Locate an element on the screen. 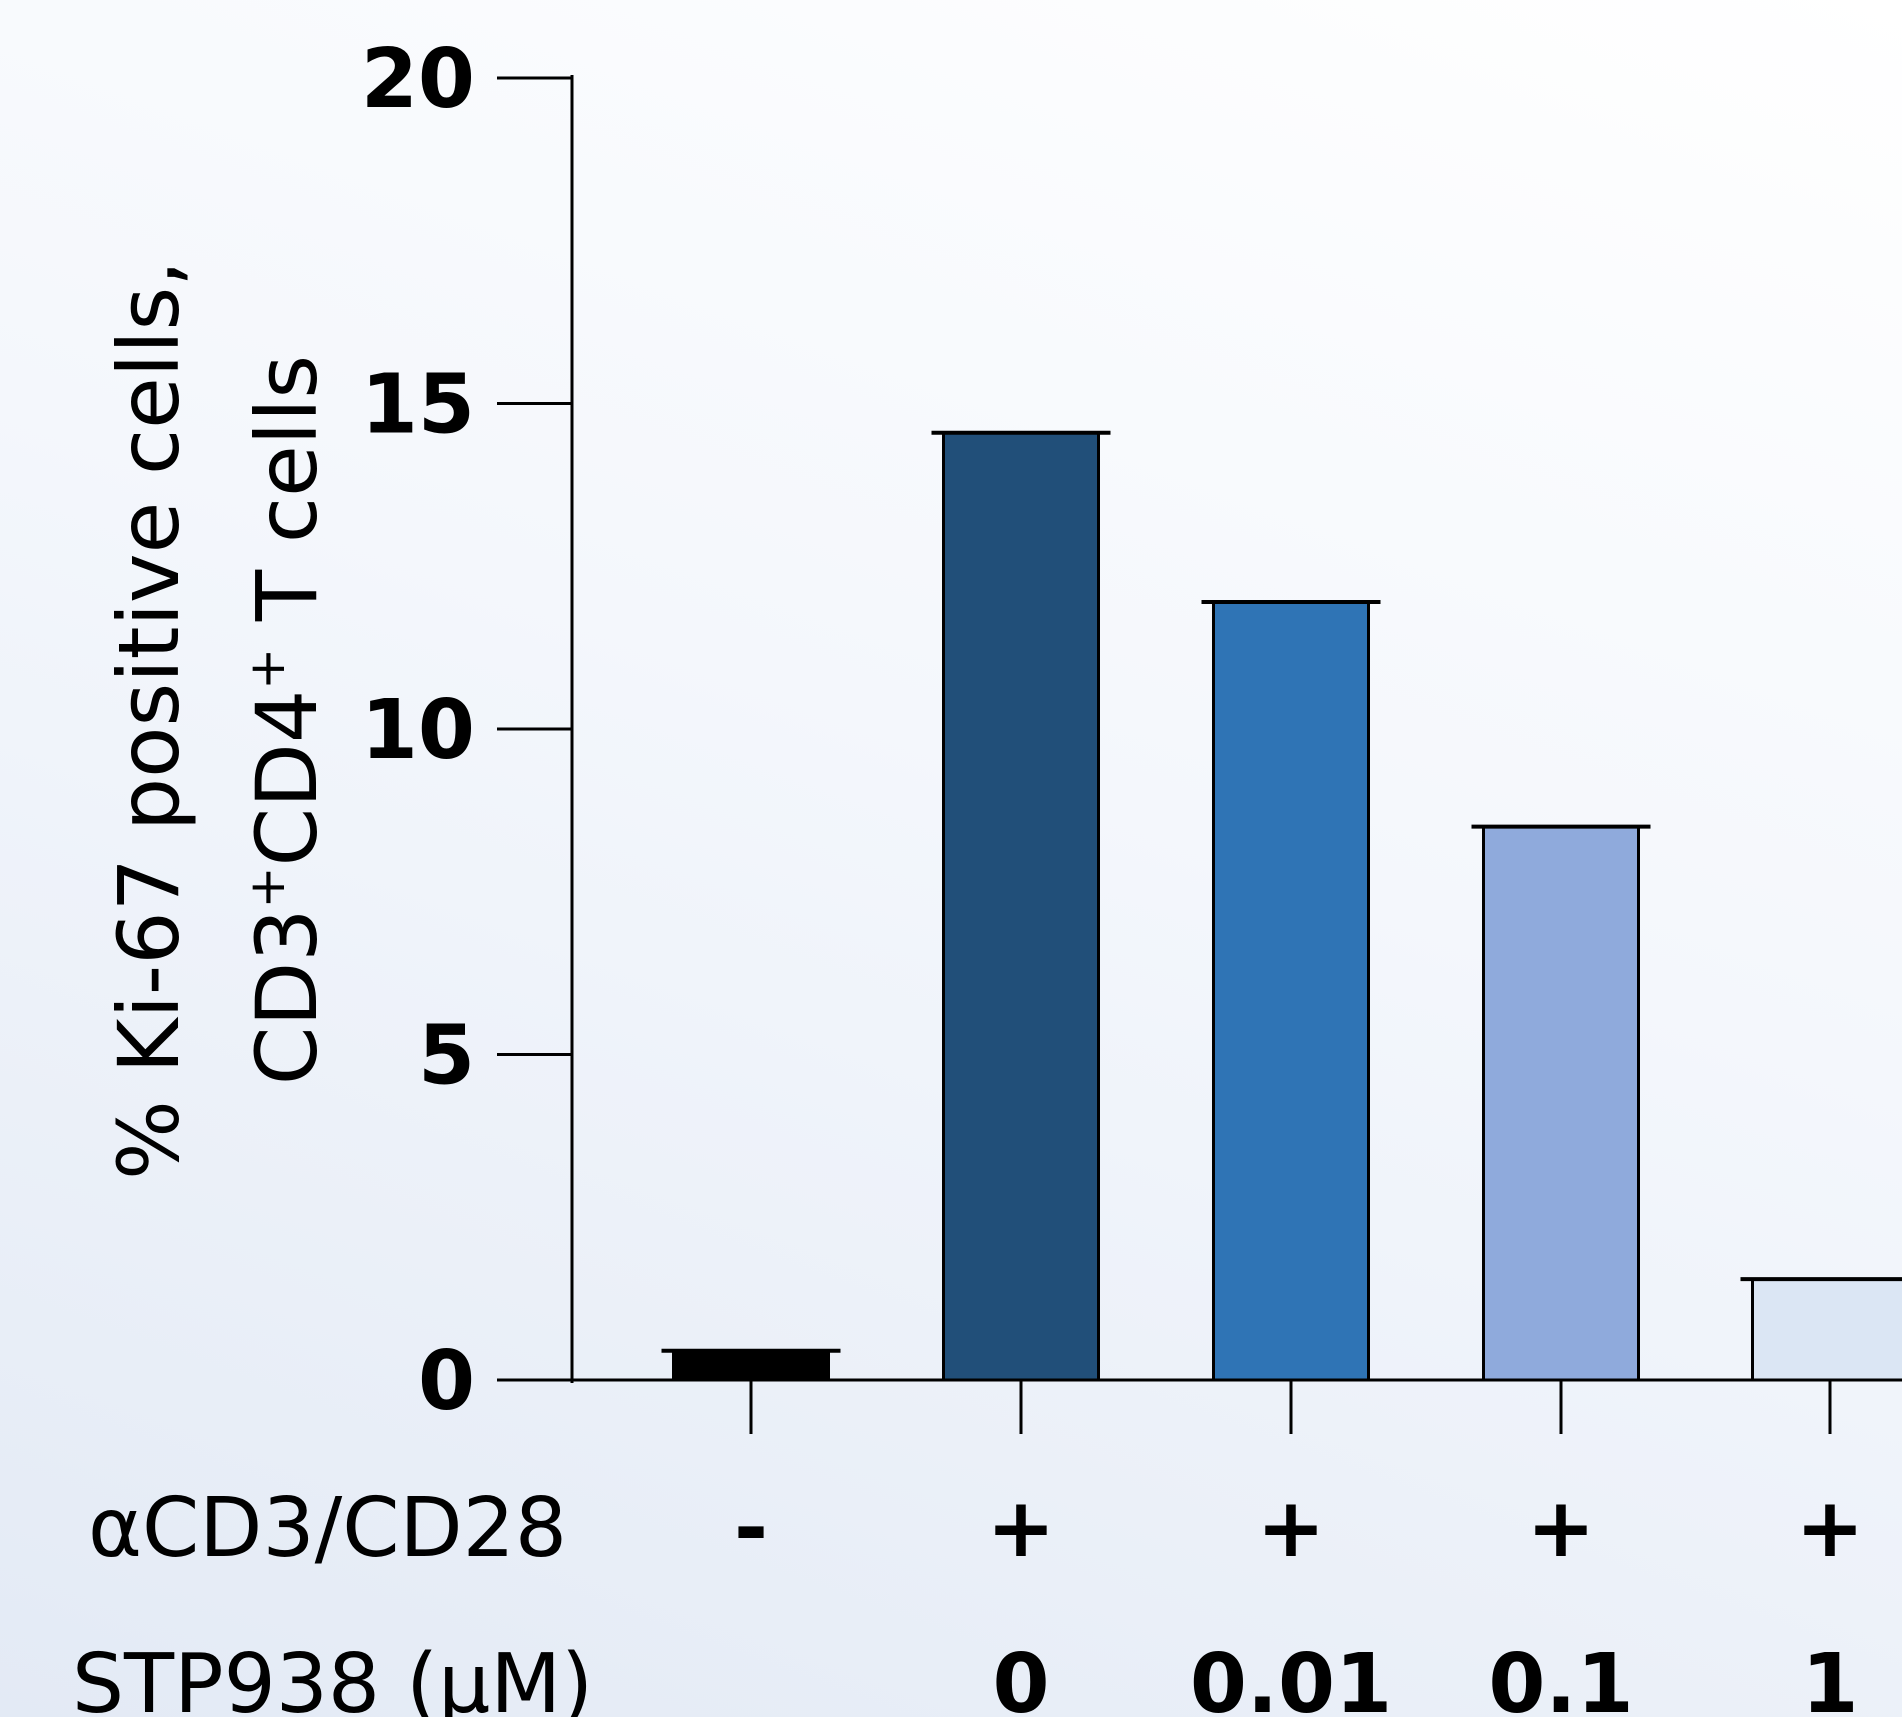 This screenshot has width=1902, height=1717. condition-rows: αCD3/CD28 - + + + + STP938 (µM) 0 0.01 0.1 1 is located at coordinates (968, 1599).